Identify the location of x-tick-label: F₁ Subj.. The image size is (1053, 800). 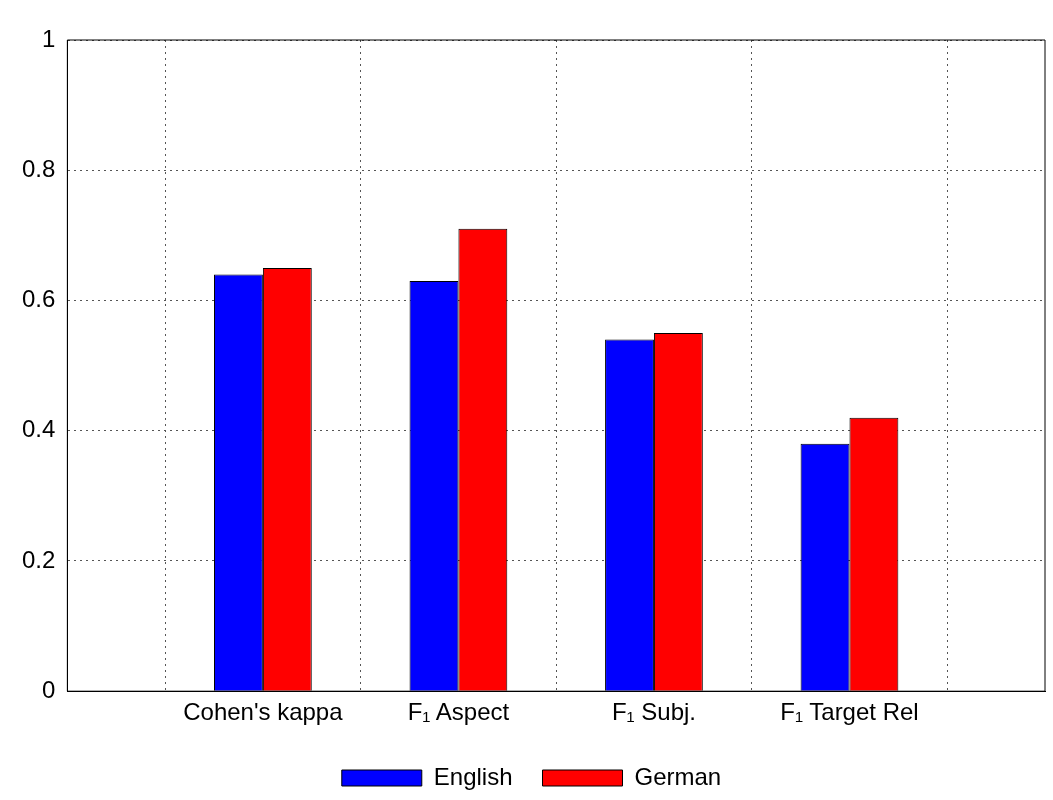
(654, 712).